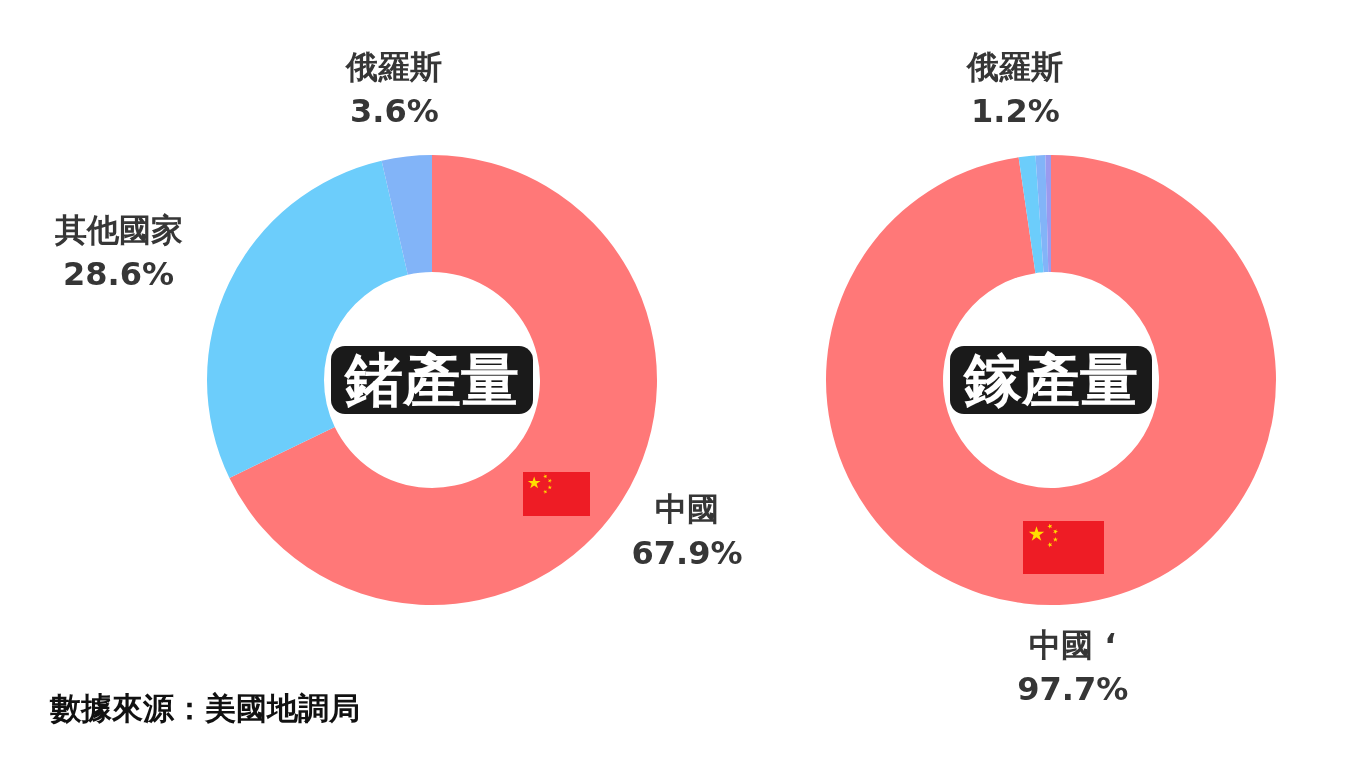  Describe the element at coordinates (432, 380) in the screenshot. I see `text: 鍺產量` at that location.